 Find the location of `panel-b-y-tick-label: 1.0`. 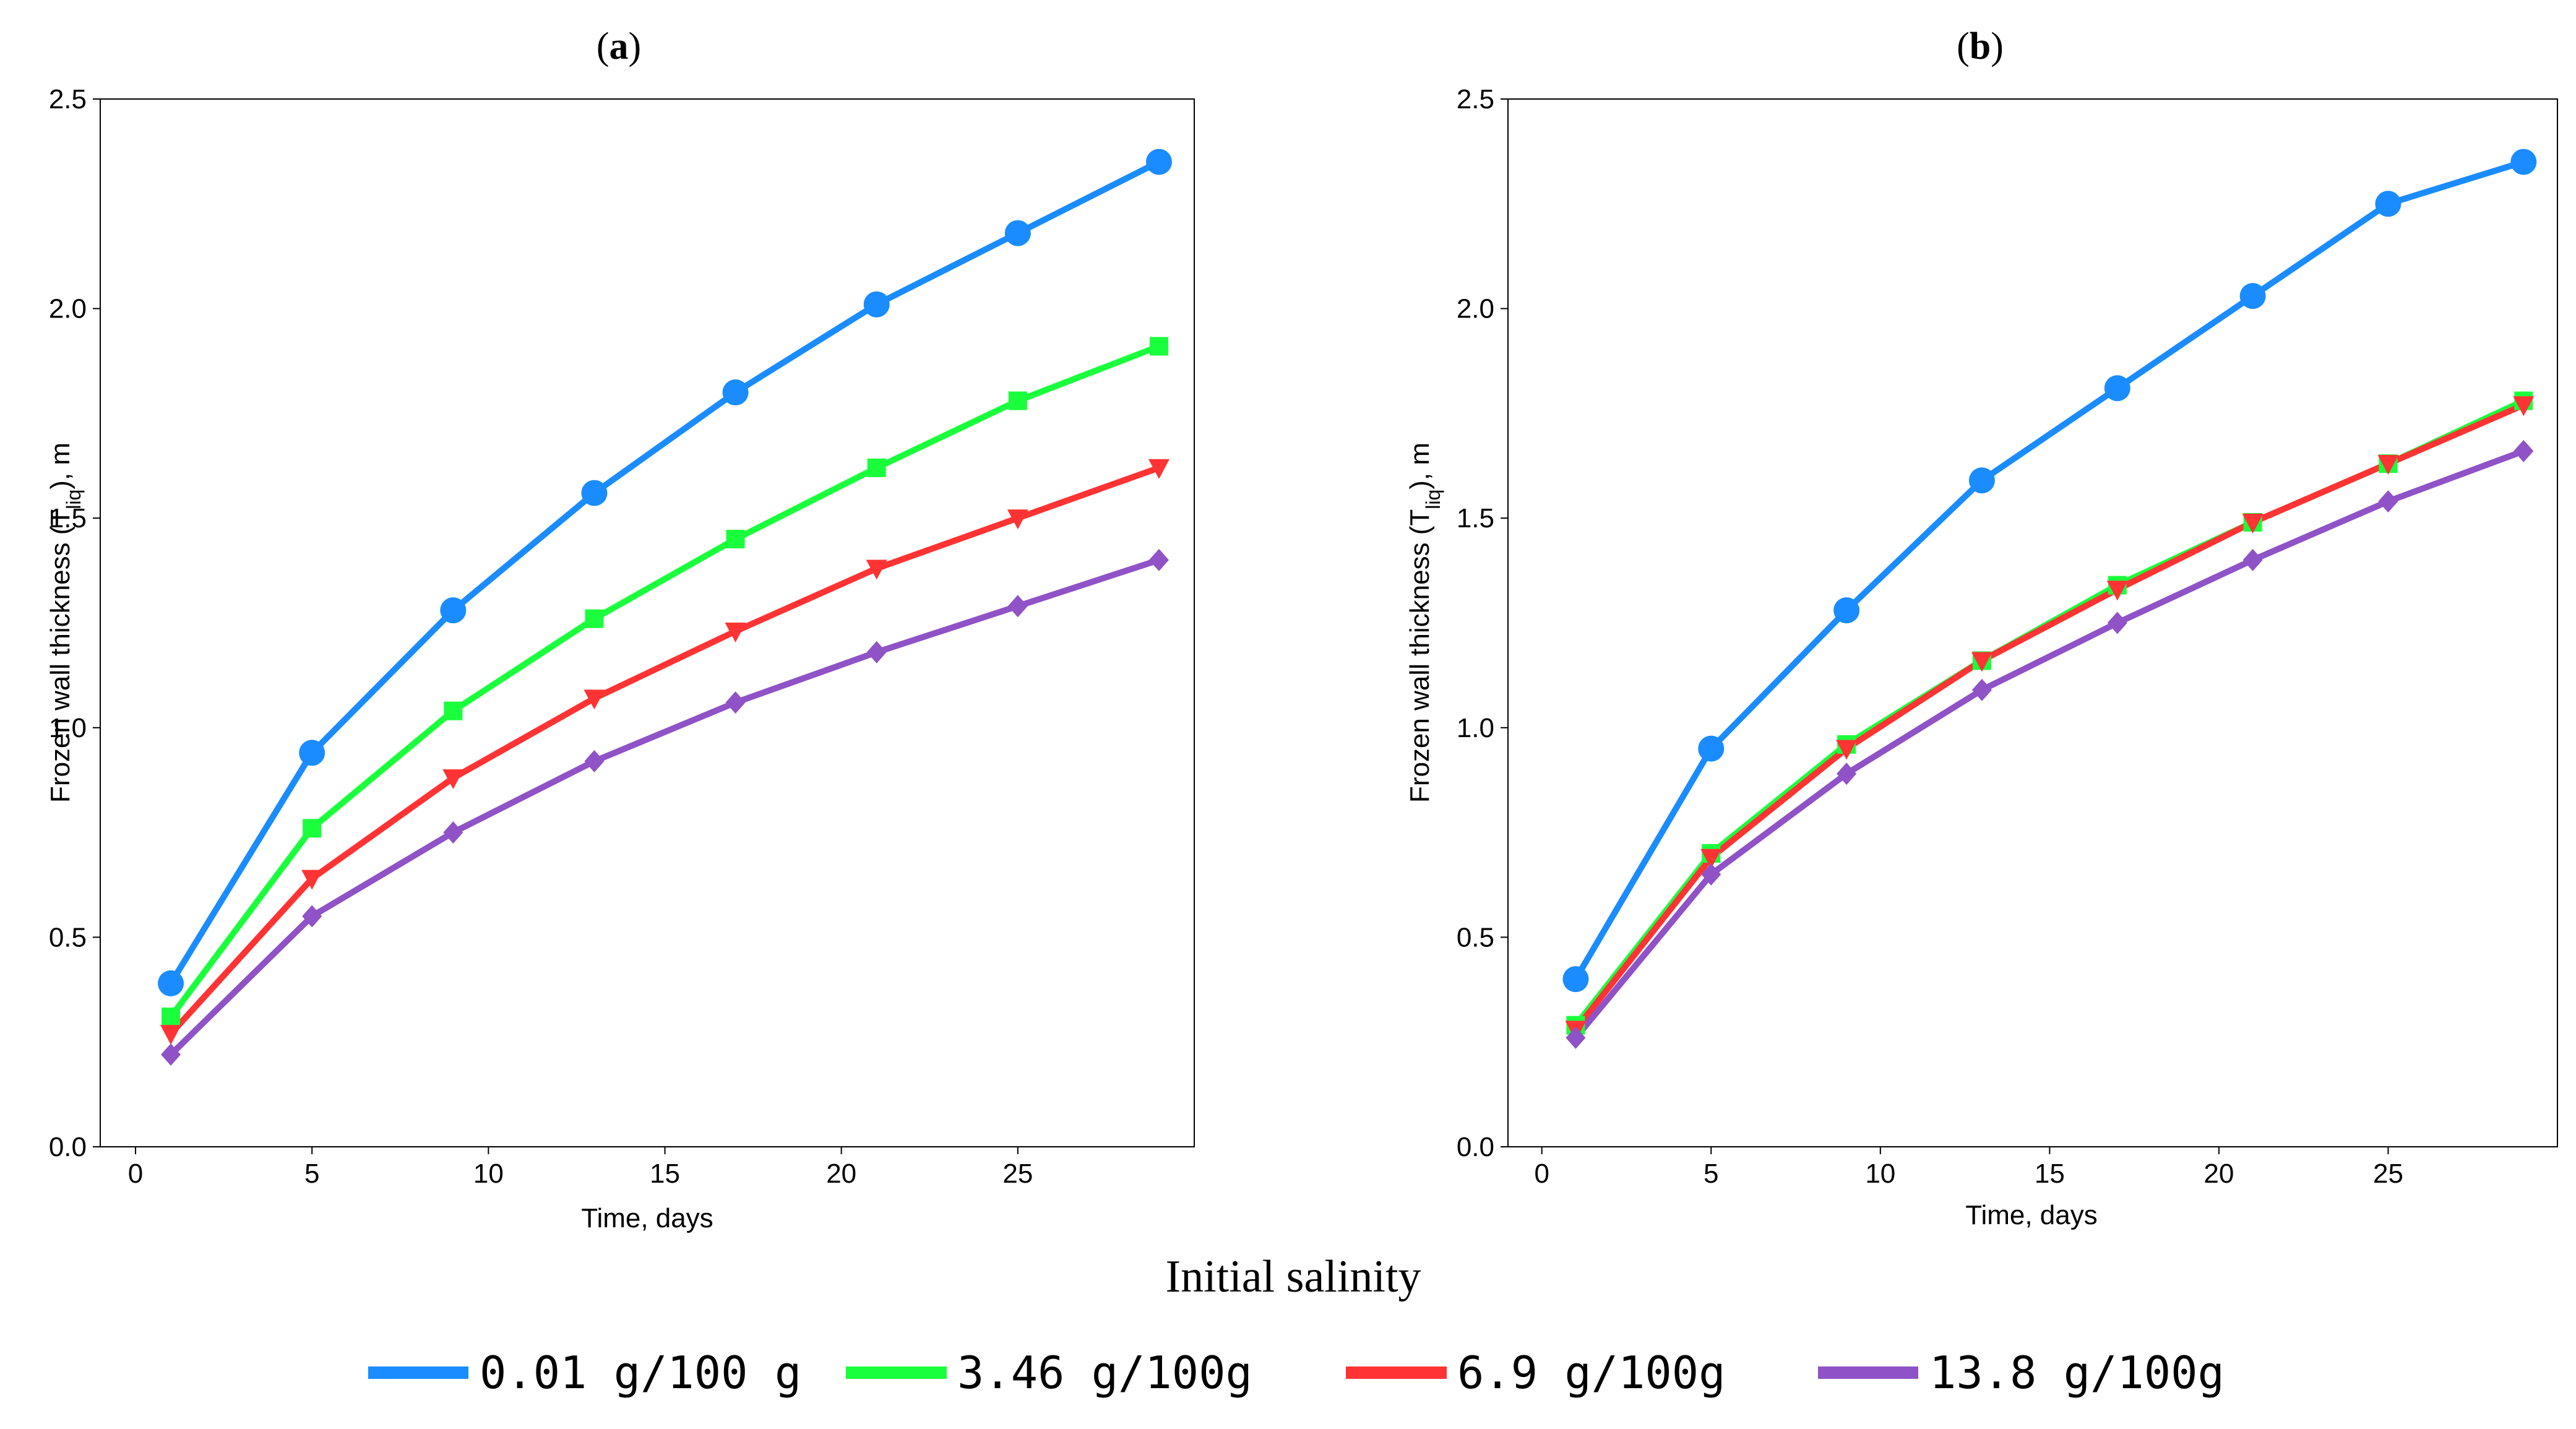

panel-b-y-tick-label: 1.0 is located at coordinates (1475, 728).